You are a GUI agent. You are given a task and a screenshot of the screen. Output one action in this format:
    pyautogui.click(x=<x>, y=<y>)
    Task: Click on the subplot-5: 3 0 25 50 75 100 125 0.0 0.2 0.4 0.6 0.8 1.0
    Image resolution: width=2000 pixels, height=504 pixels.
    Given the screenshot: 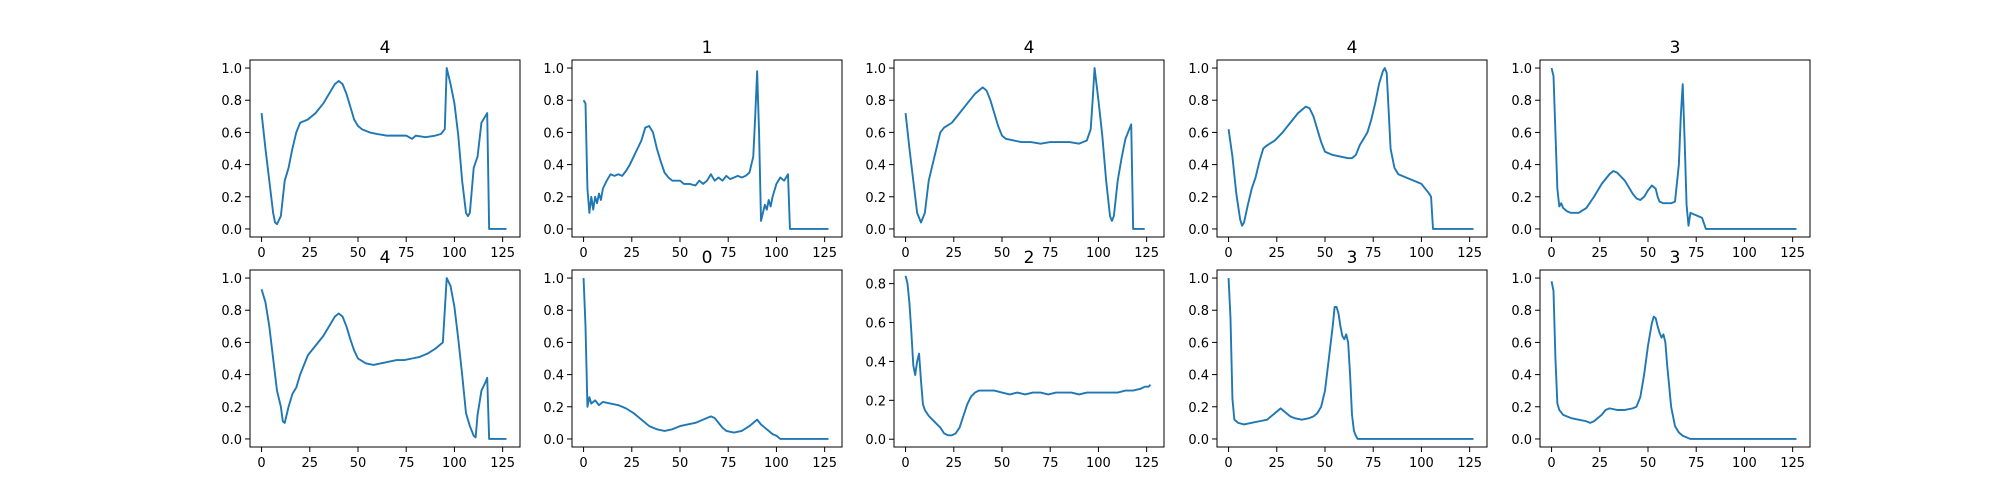 What is the action you would take?
    pyautogui.click(x=1661, y=149)
    